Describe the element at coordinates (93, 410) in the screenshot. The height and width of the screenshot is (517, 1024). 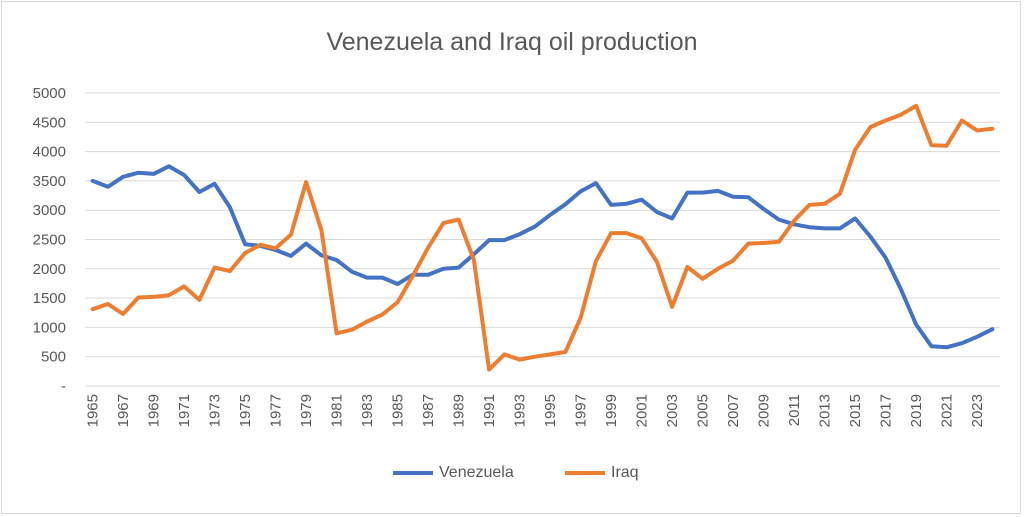
I see `x-tick-label: 1965` at that location.